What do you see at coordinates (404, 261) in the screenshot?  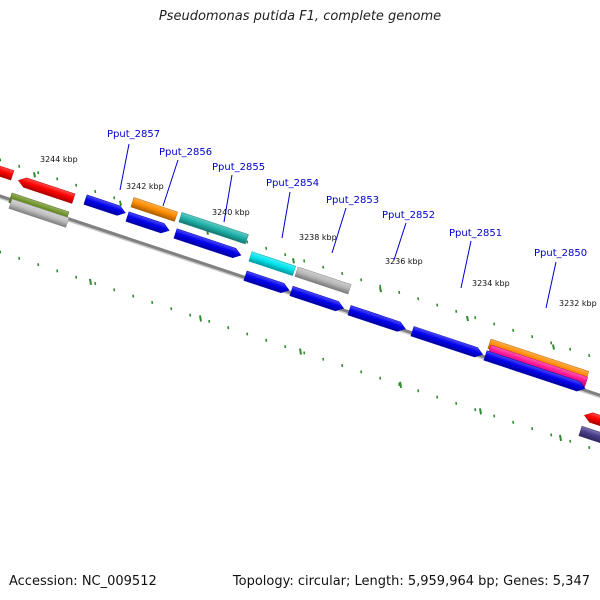 I see `tick-label: 3236 kbp` at bounding box center [404, 261].